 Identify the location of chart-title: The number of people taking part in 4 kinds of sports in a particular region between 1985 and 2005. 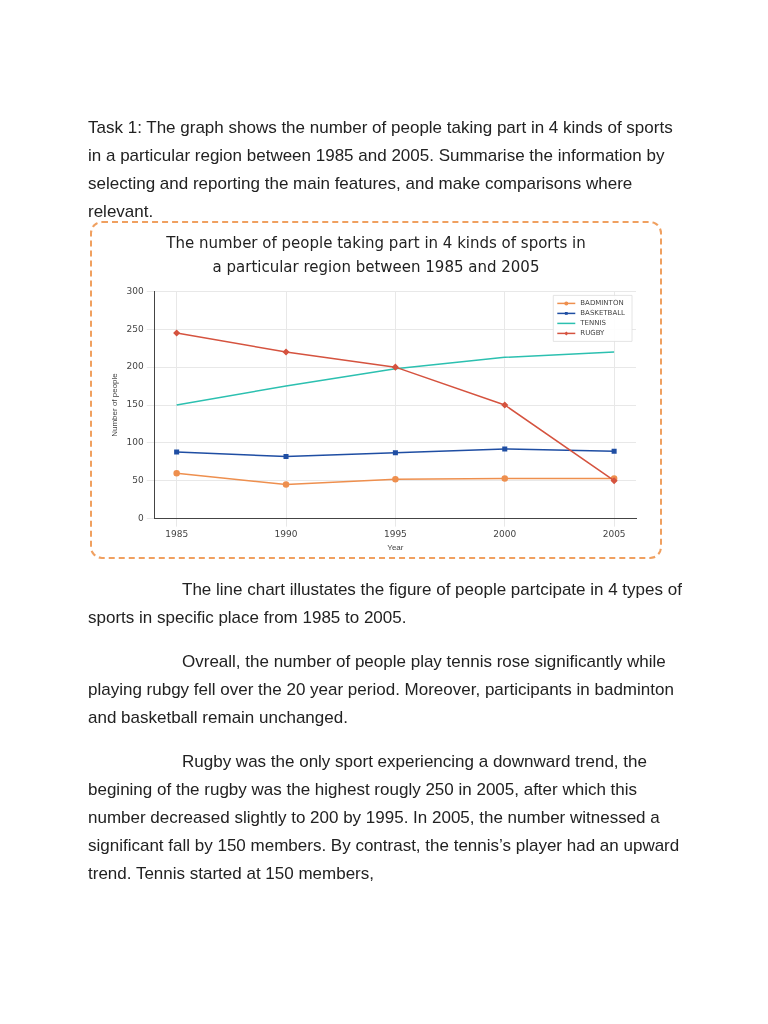
(376, 255).